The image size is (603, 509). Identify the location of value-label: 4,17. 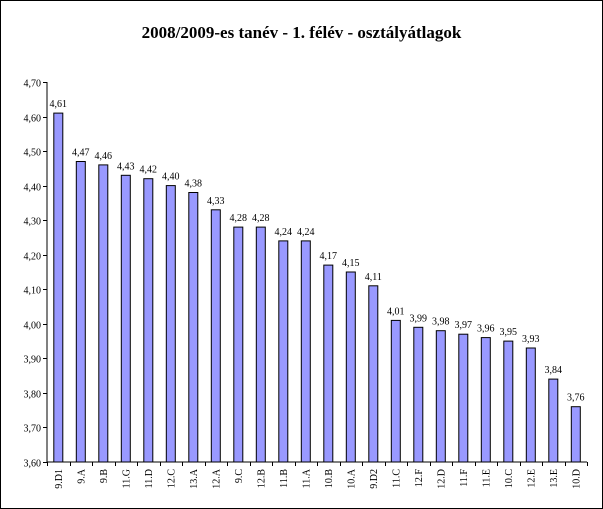
(329, 256).